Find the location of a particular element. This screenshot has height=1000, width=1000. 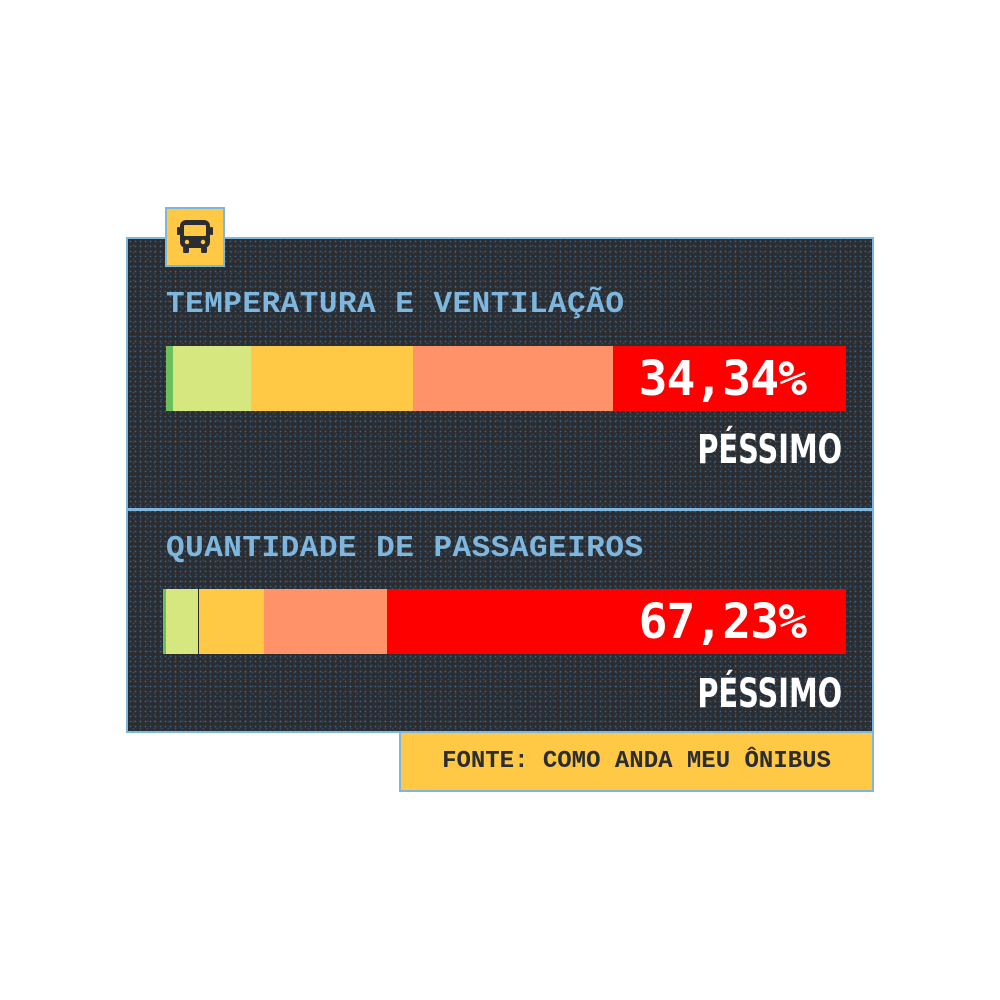

bus-badge is located at coordinates (195, 237).